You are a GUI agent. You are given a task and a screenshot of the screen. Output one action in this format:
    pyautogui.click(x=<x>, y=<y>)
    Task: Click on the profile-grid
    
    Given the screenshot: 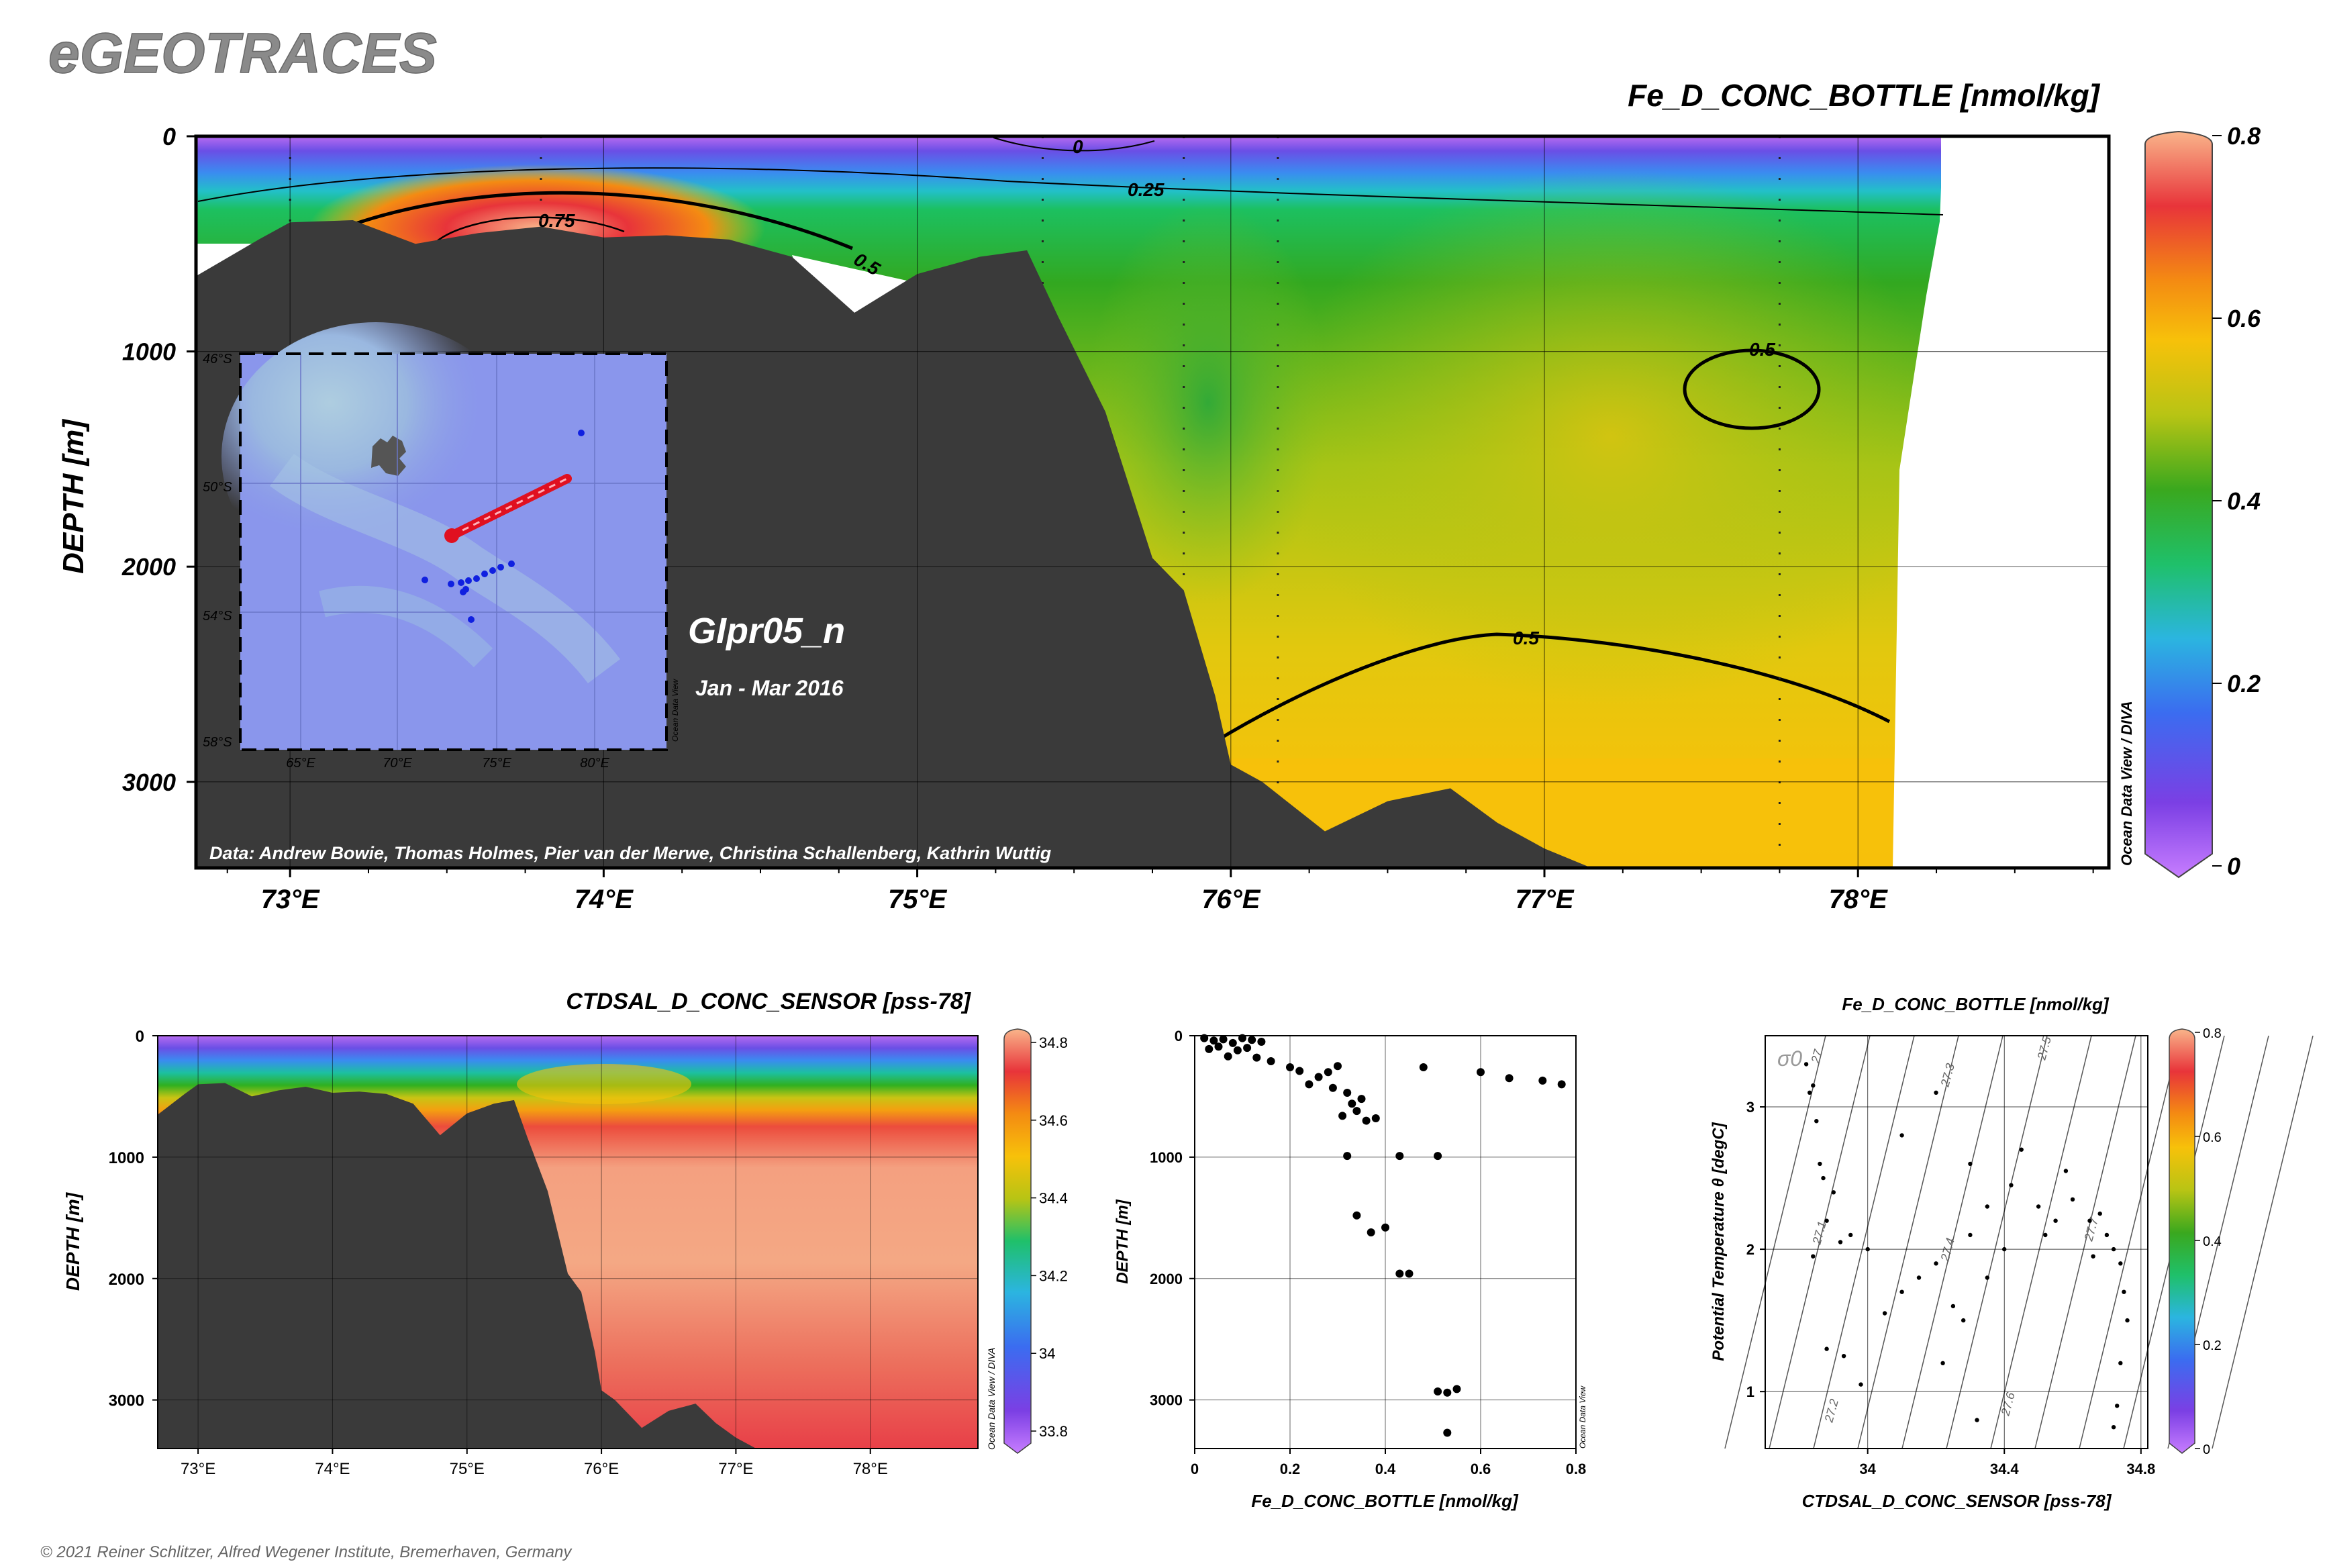 What is the action you would take?
    pyautogui.click(x=1385, y=1242)
    